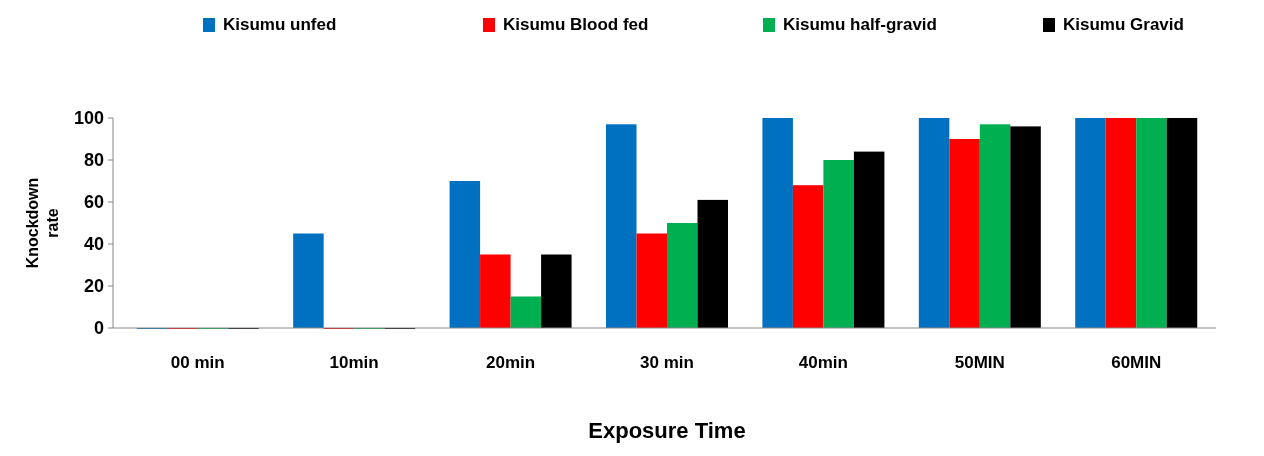  What do you see at coordinates (823, 362) in the screenshot?
I see `x-tick-label: 40min` at bounding box center [823, 362].